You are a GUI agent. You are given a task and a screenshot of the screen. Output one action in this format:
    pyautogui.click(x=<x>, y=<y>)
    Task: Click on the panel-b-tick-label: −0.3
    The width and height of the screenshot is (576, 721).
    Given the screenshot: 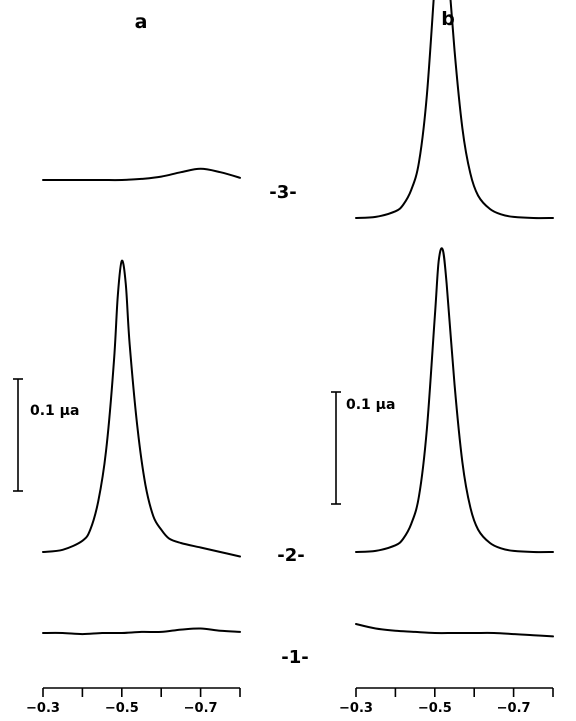 What is the action you would take?
    pyautogui.click(x=356, y=708)
    